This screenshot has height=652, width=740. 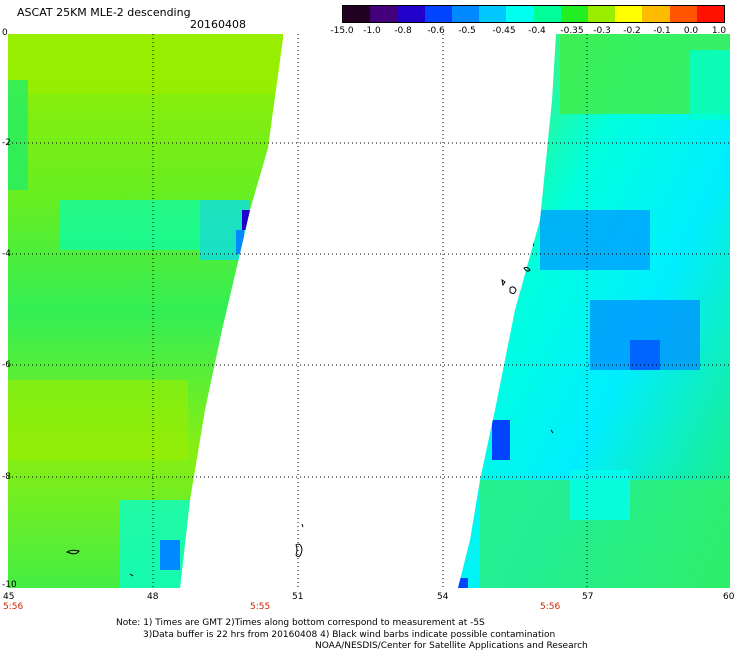 I want to click on colorbar-tick: -0.3, so click(x=602, y=31).